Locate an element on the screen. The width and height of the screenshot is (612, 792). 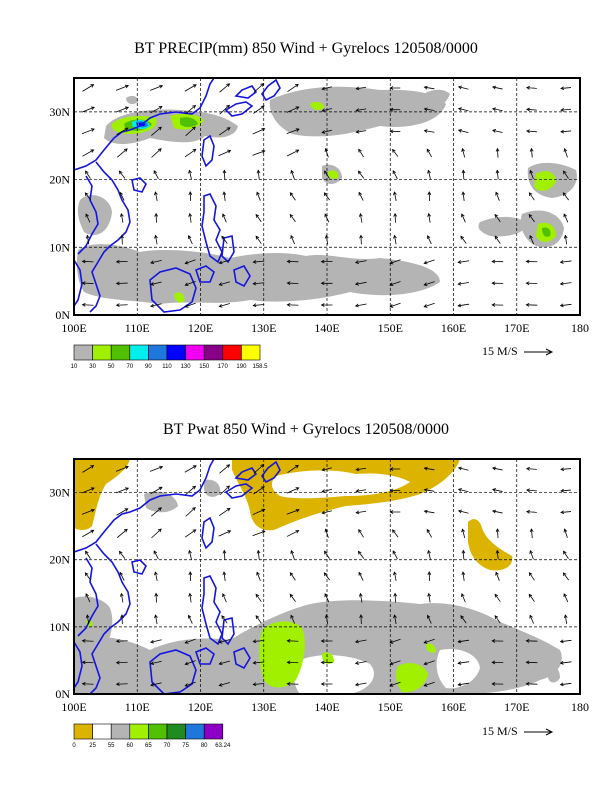
precip-map-scale-arrow is located at coordinates (539, 352).